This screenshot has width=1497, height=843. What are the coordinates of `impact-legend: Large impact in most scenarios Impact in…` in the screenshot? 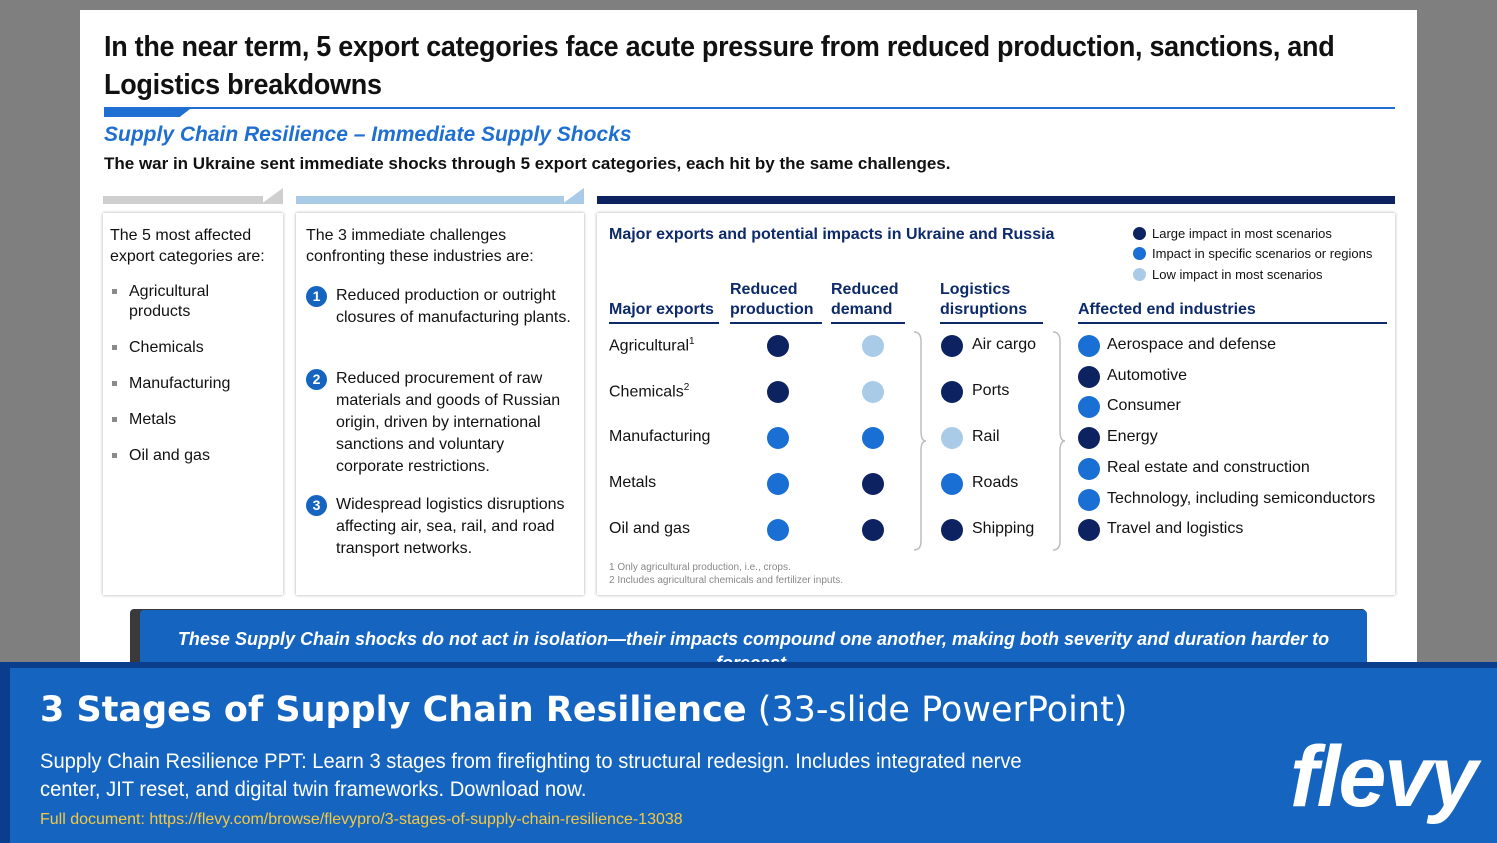 It's located at (1252, 254).